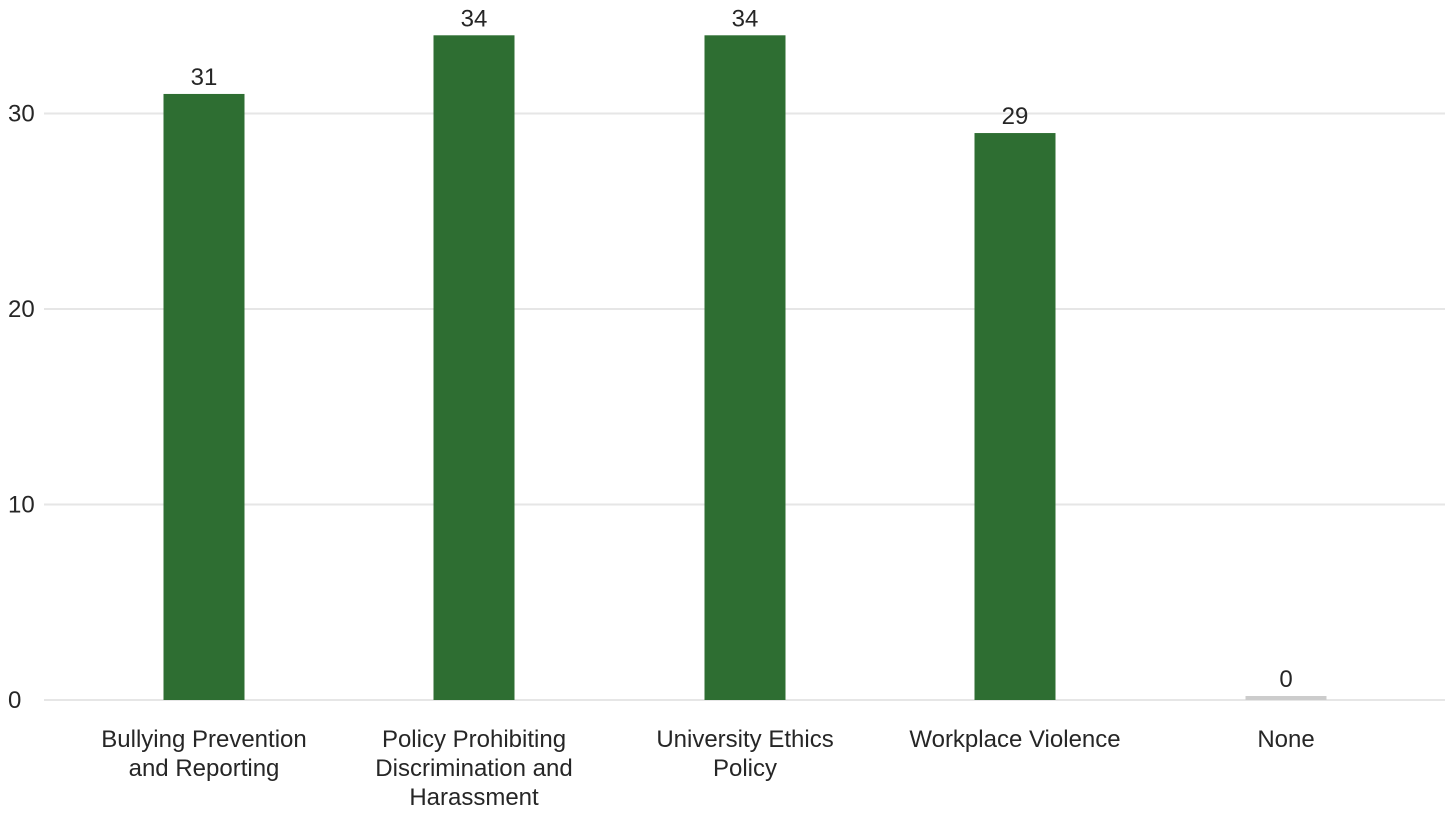 The height and width of the screenshot is (814, 1455). I want to click on x-tick-label-line: None, so click(1285, 739).